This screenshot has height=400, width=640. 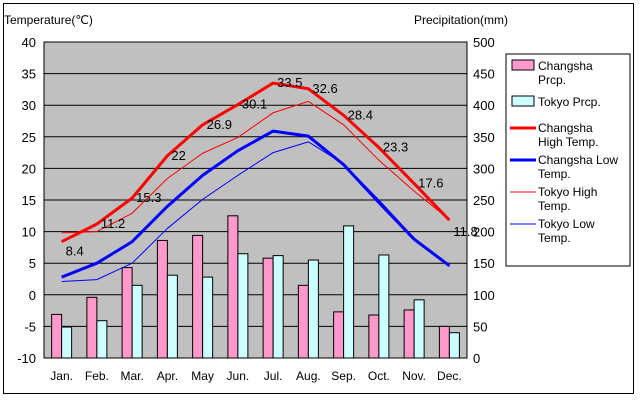 What do you see at coordinates (254, 104) in the screenshot?
I see `data-label: 30.1` at bounding box center [254, 104].